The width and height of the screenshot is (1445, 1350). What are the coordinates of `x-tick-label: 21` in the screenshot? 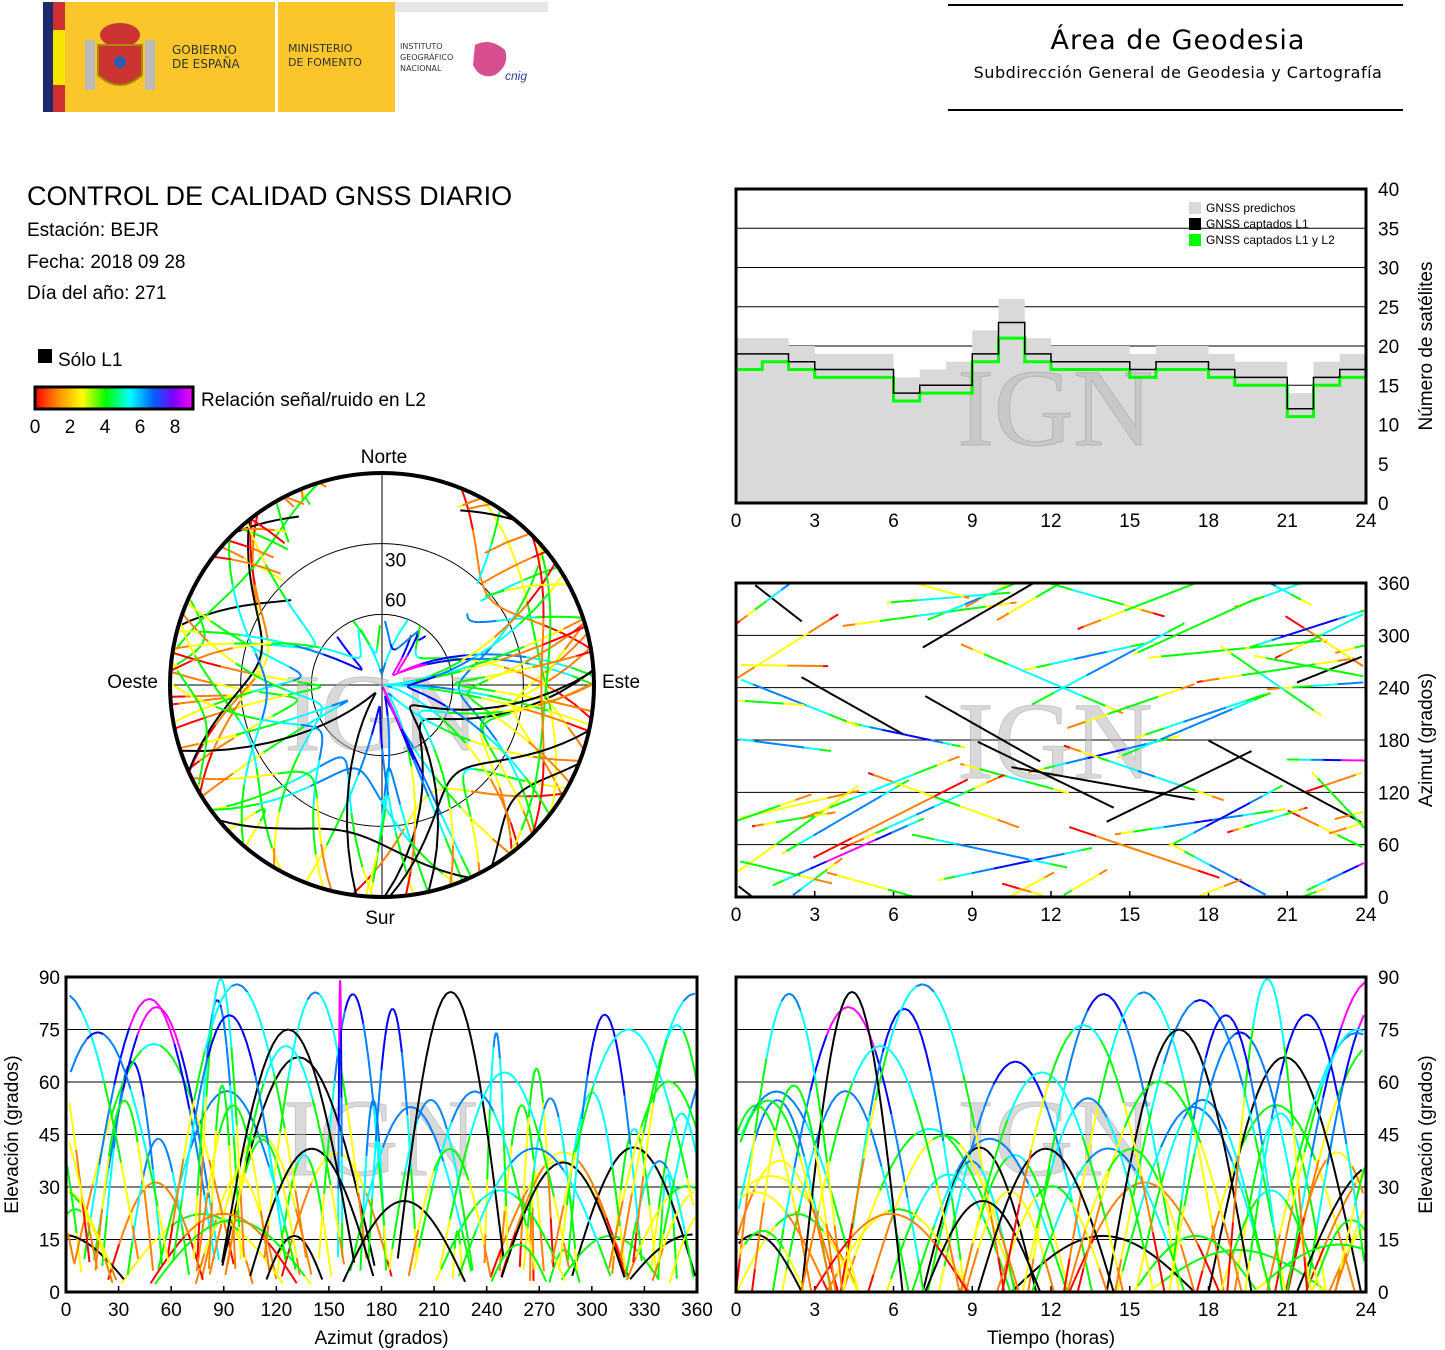 It's located at (1287, 915).